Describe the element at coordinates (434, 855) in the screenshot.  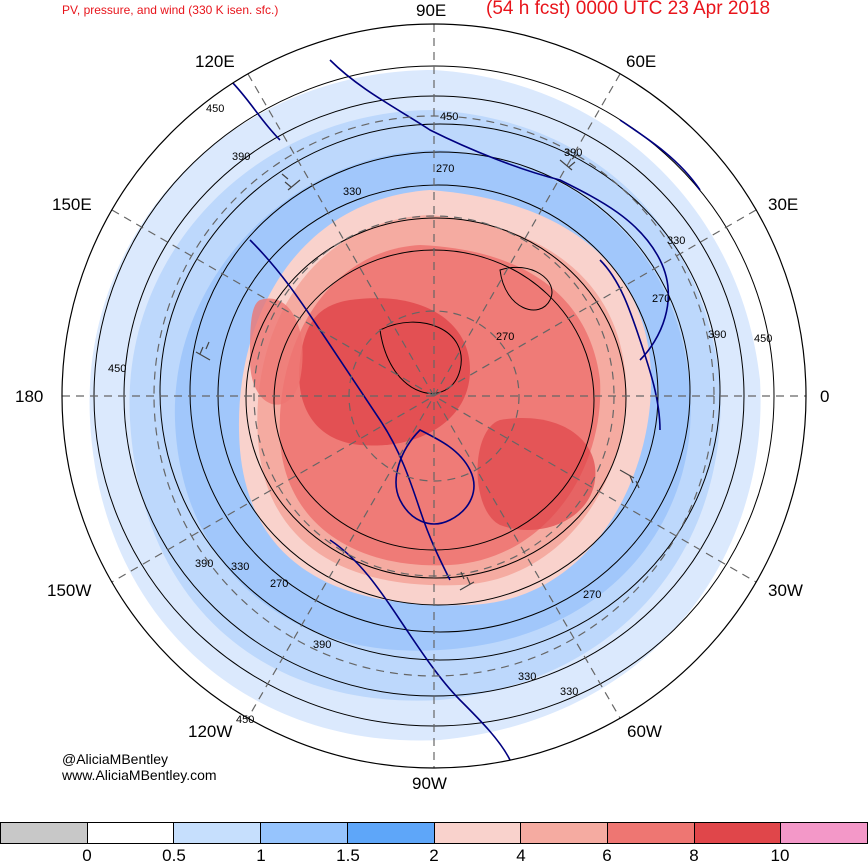
I see `colorbar-tick: 2` at that location.